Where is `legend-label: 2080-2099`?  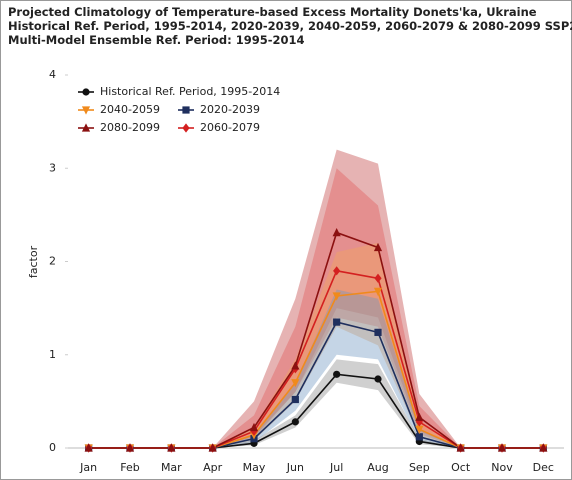
legend-label: 2080-2099 is located at coordinates (130, 127).